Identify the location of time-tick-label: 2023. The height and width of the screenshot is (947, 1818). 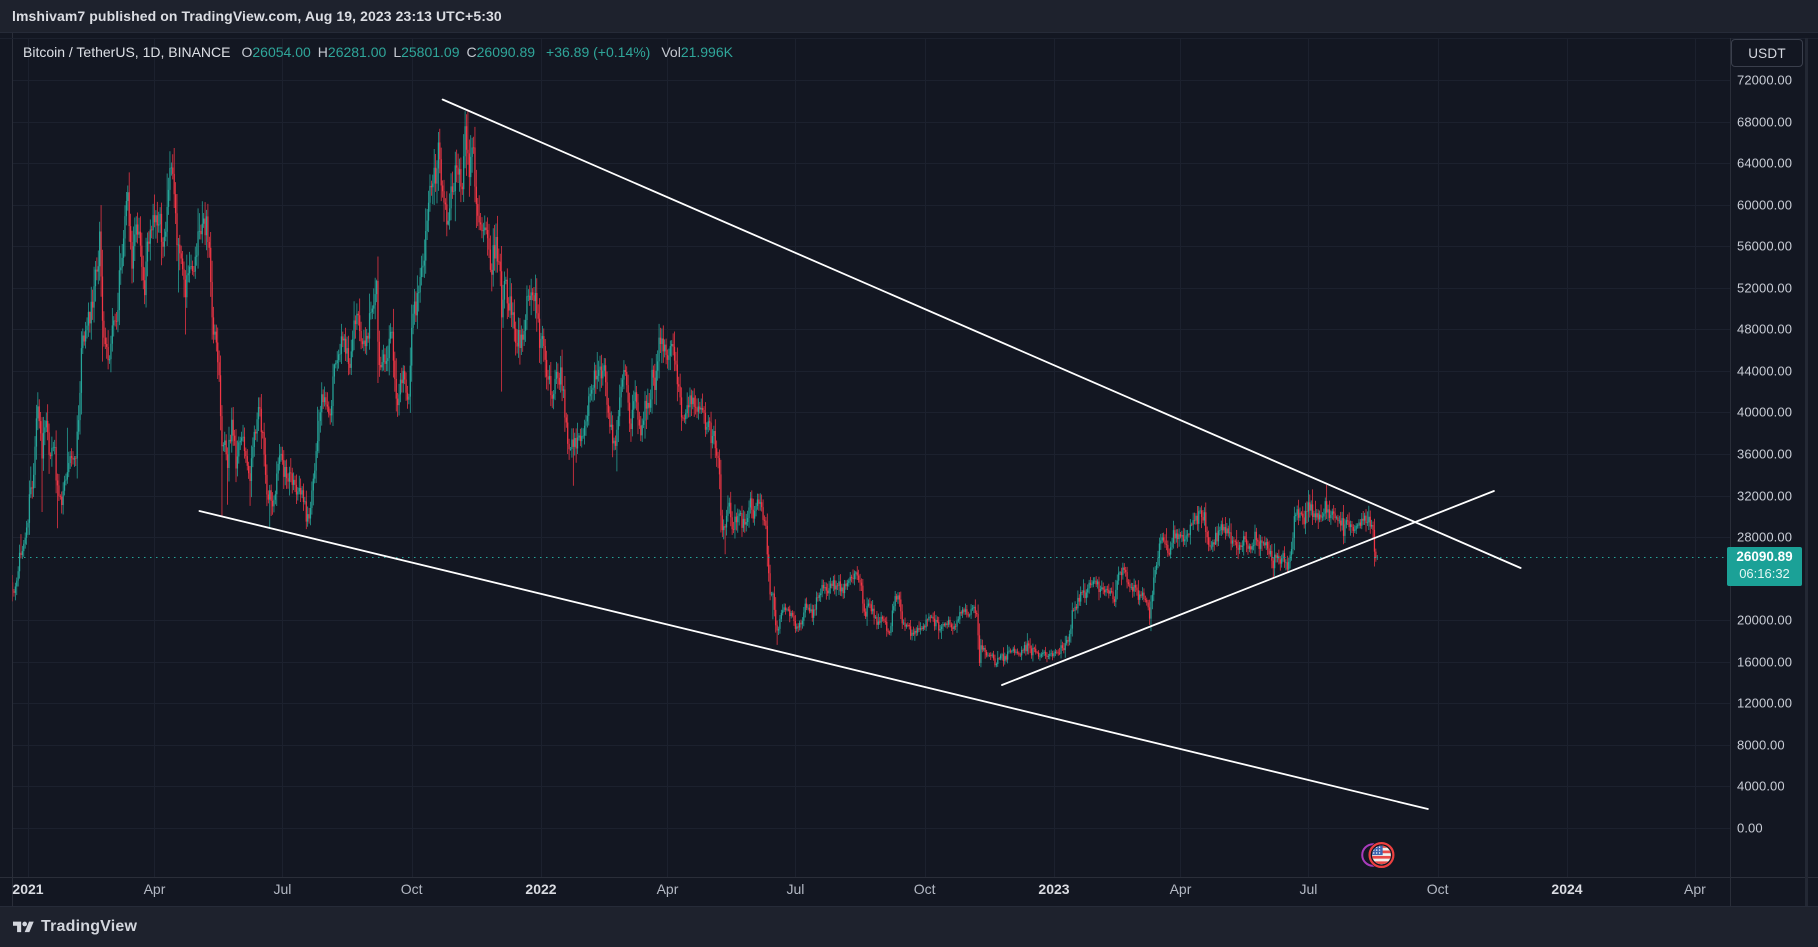
(1054, 889).